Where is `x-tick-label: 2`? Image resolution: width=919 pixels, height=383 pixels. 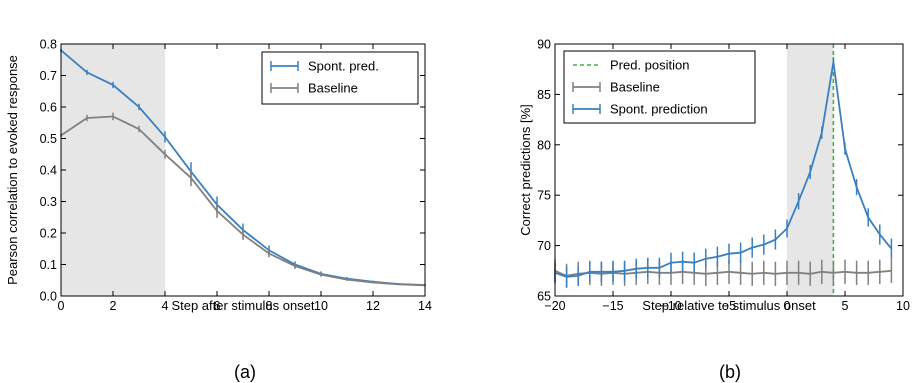 x-tick-label: 2 is located at coordinates (113, 306).